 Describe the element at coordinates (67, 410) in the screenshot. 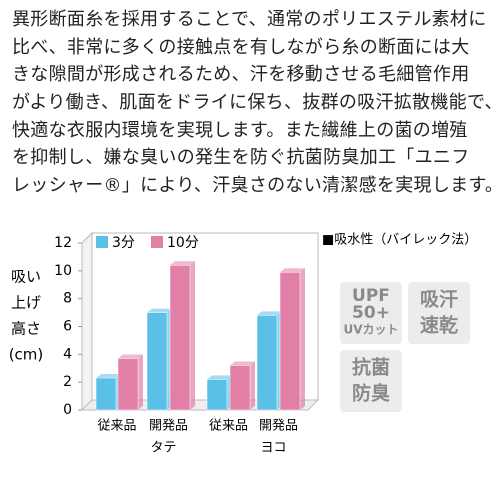

I see `y-tick-label: 0` at that location.